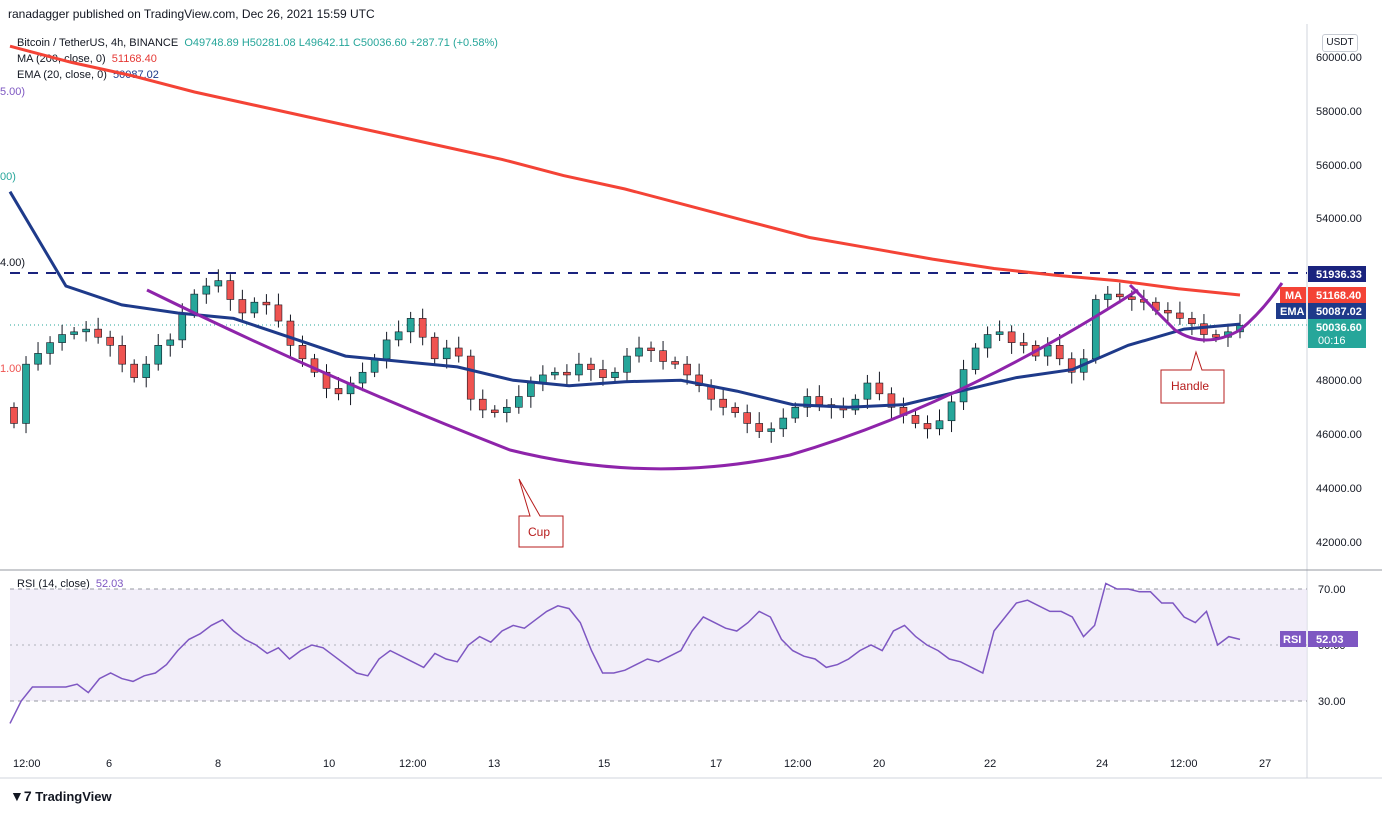 The image size is (1382, 813). I want to click on currency-button: USDT, so click(1340, 43).